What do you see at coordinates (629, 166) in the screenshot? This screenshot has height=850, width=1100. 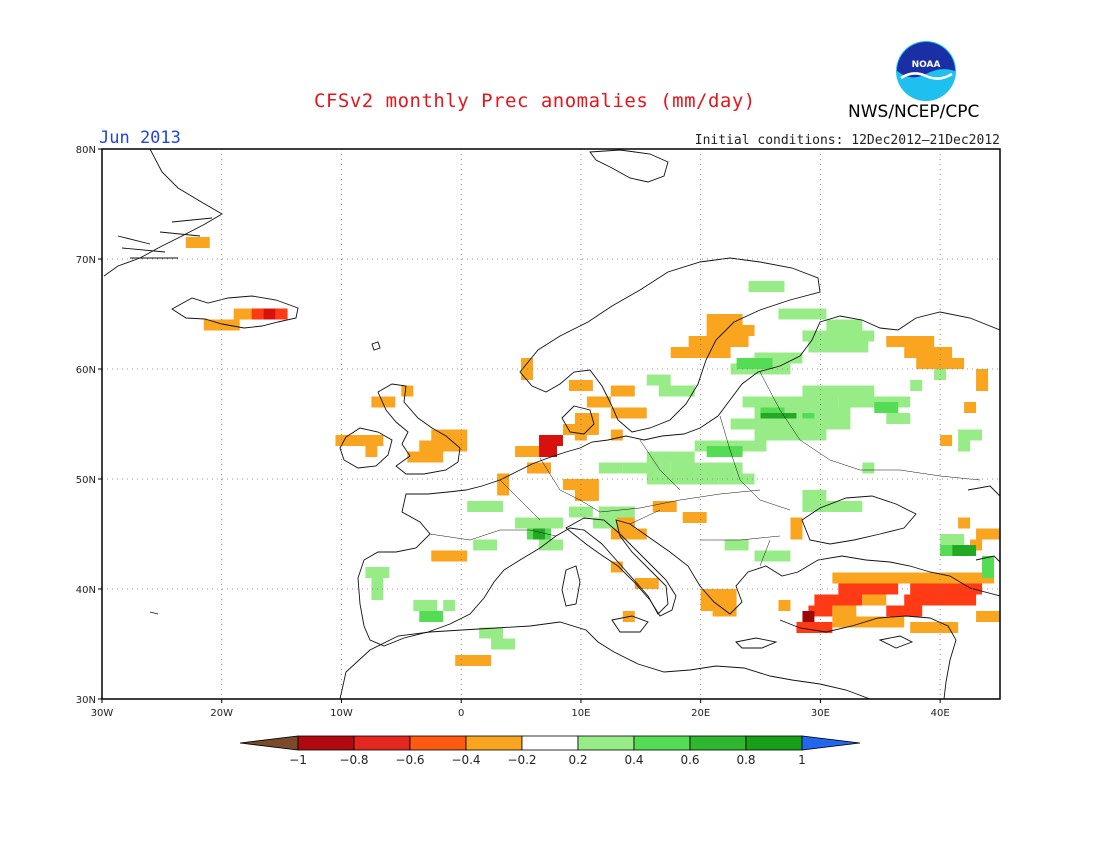 I see `coast-svalbard` at bounding box center [629, 166].